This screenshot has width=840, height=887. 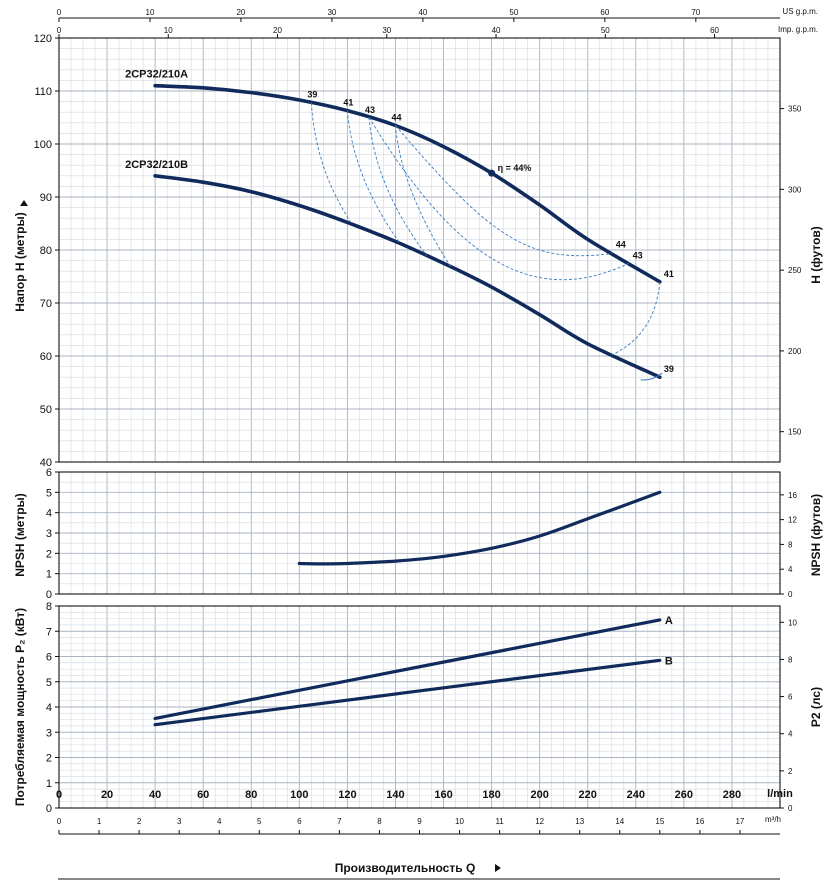 I want to click on npsh-tick-label-left: 3, so click(x=49, y=534).